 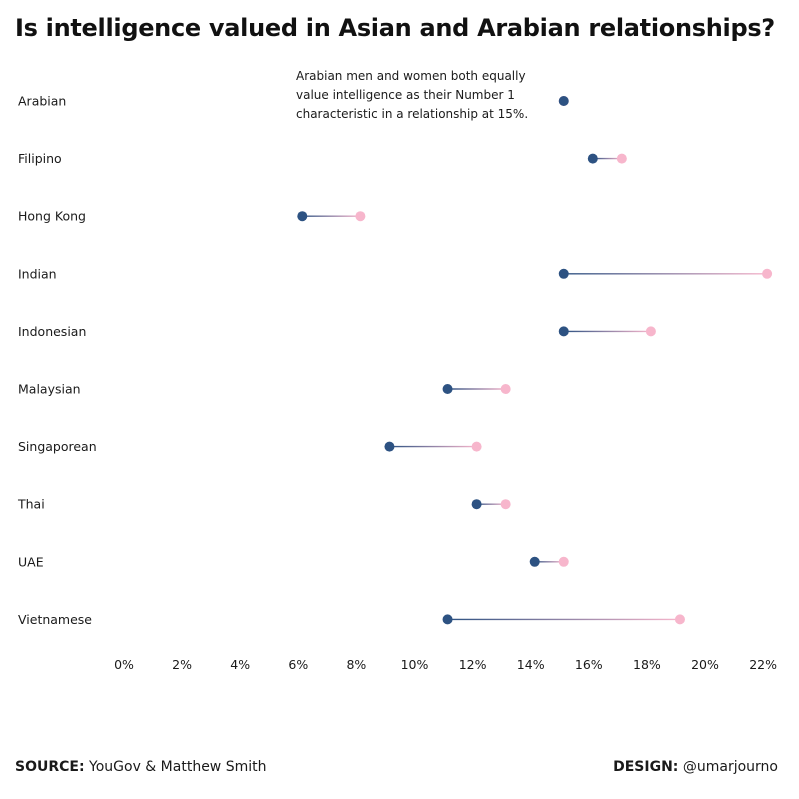 I want to click on x-tick-label-8: 8%, so click(x=356, y=664).